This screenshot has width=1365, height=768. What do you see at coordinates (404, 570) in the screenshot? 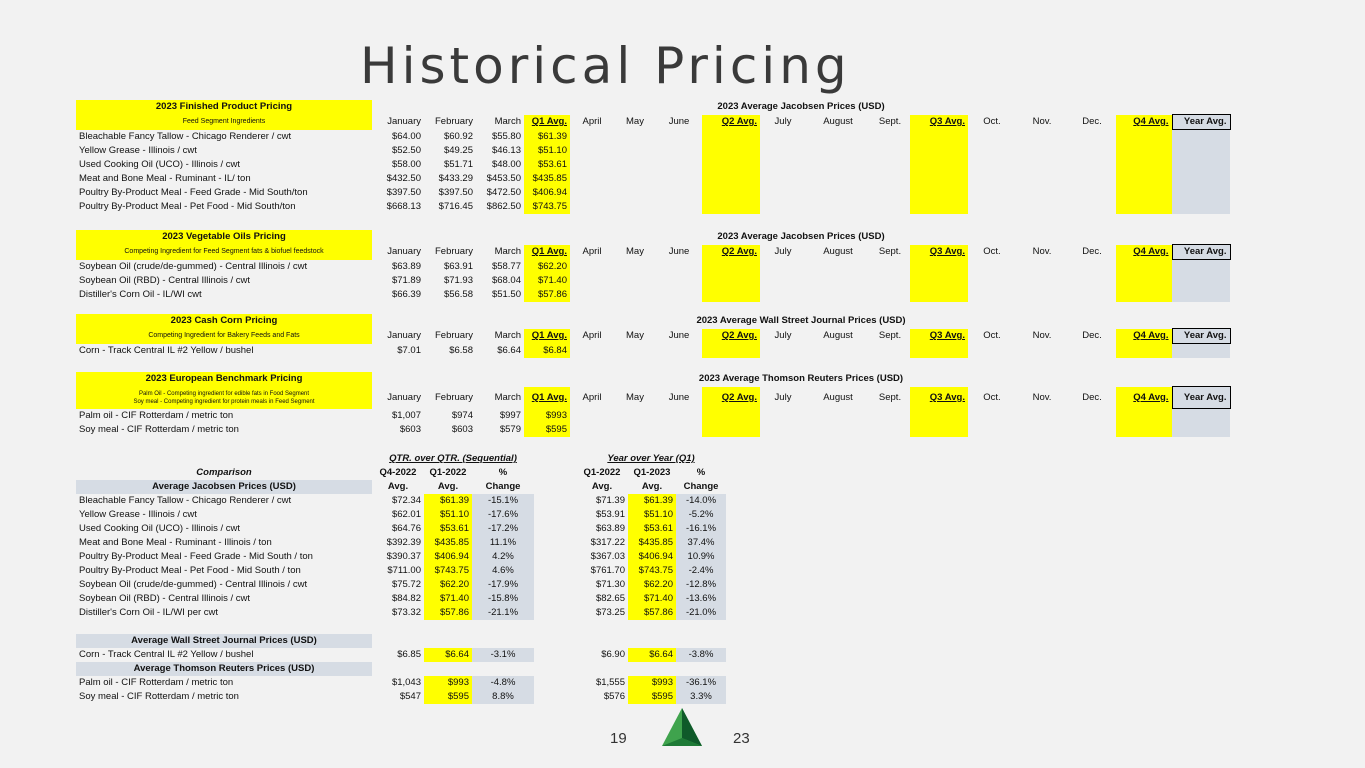
I see `q4-2022-avg: $711.00` at bounding box center [404, 570].